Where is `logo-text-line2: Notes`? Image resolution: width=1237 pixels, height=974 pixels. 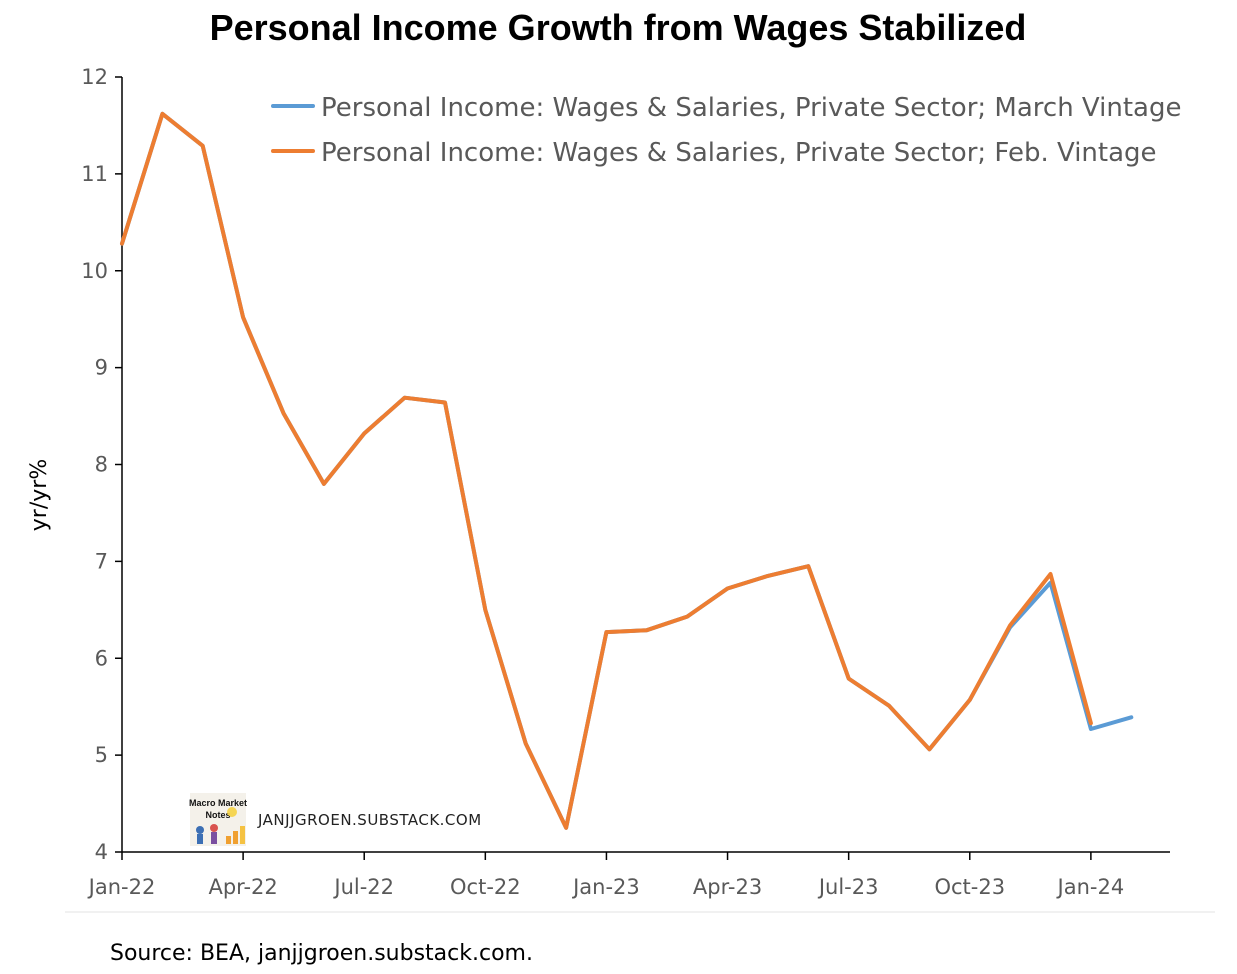 logo-text-line2: Notes is located at coordinates (217, 815).